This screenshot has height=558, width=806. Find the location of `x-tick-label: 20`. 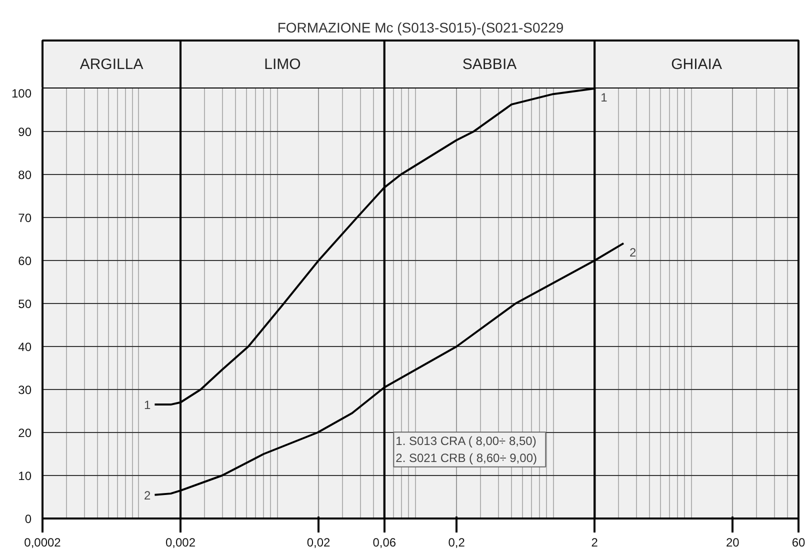

x-tick-label: 20 is located at coordinates (733, 543).